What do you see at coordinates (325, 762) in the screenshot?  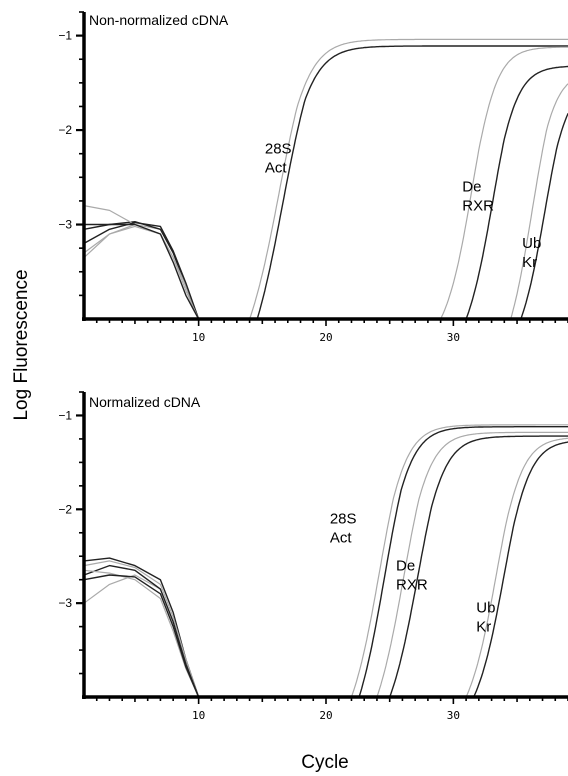 I see `x-axis-title: Cycle` at bounding box center [325, 762].